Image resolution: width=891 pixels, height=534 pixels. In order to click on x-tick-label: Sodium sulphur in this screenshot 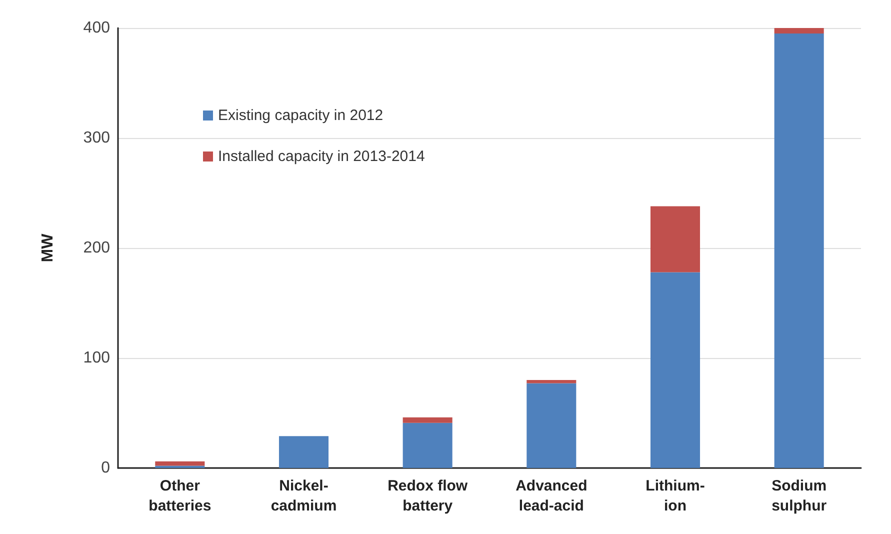, I will do `click(799, 496)`.